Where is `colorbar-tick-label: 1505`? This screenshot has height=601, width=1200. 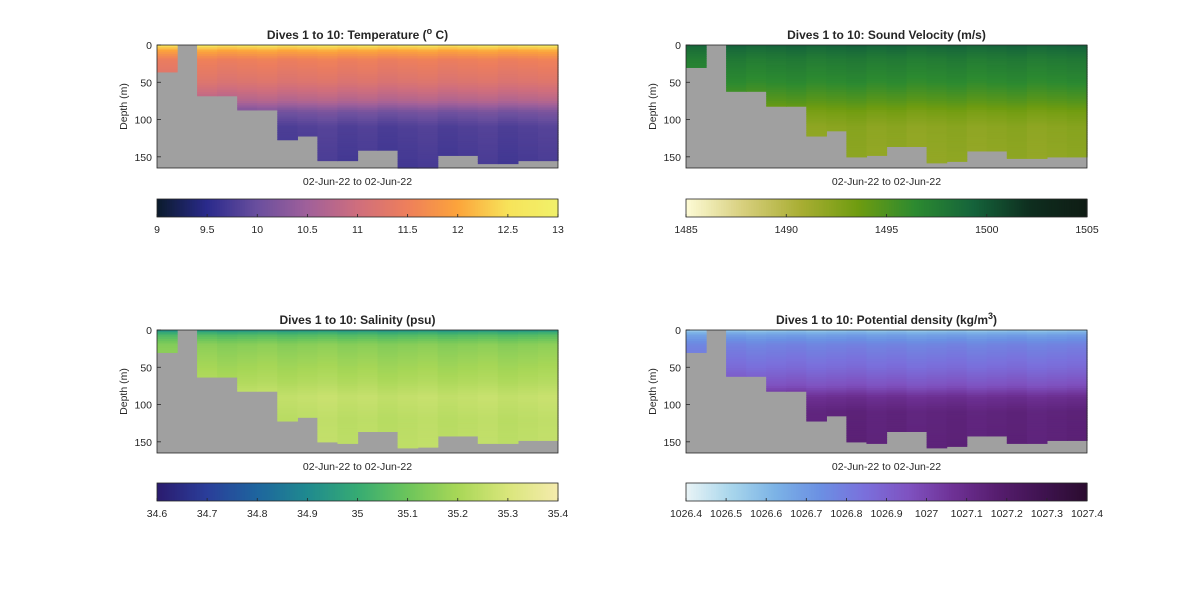
colorbar-tick-label: 1505 is located at coordinates (1087, 230).